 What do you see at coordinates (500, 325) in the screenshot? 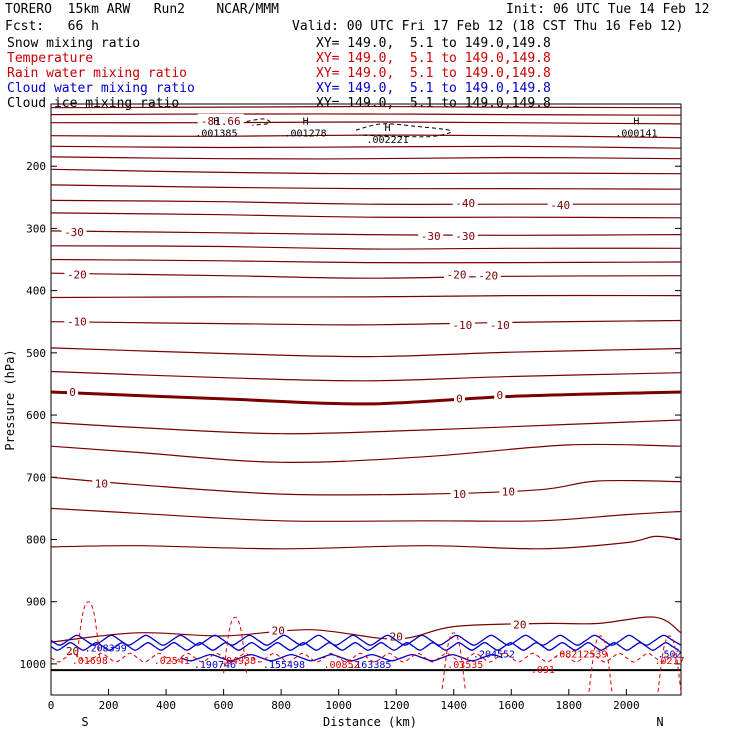
I see `isotherm-label: -10` at bounding box center [500, 325].